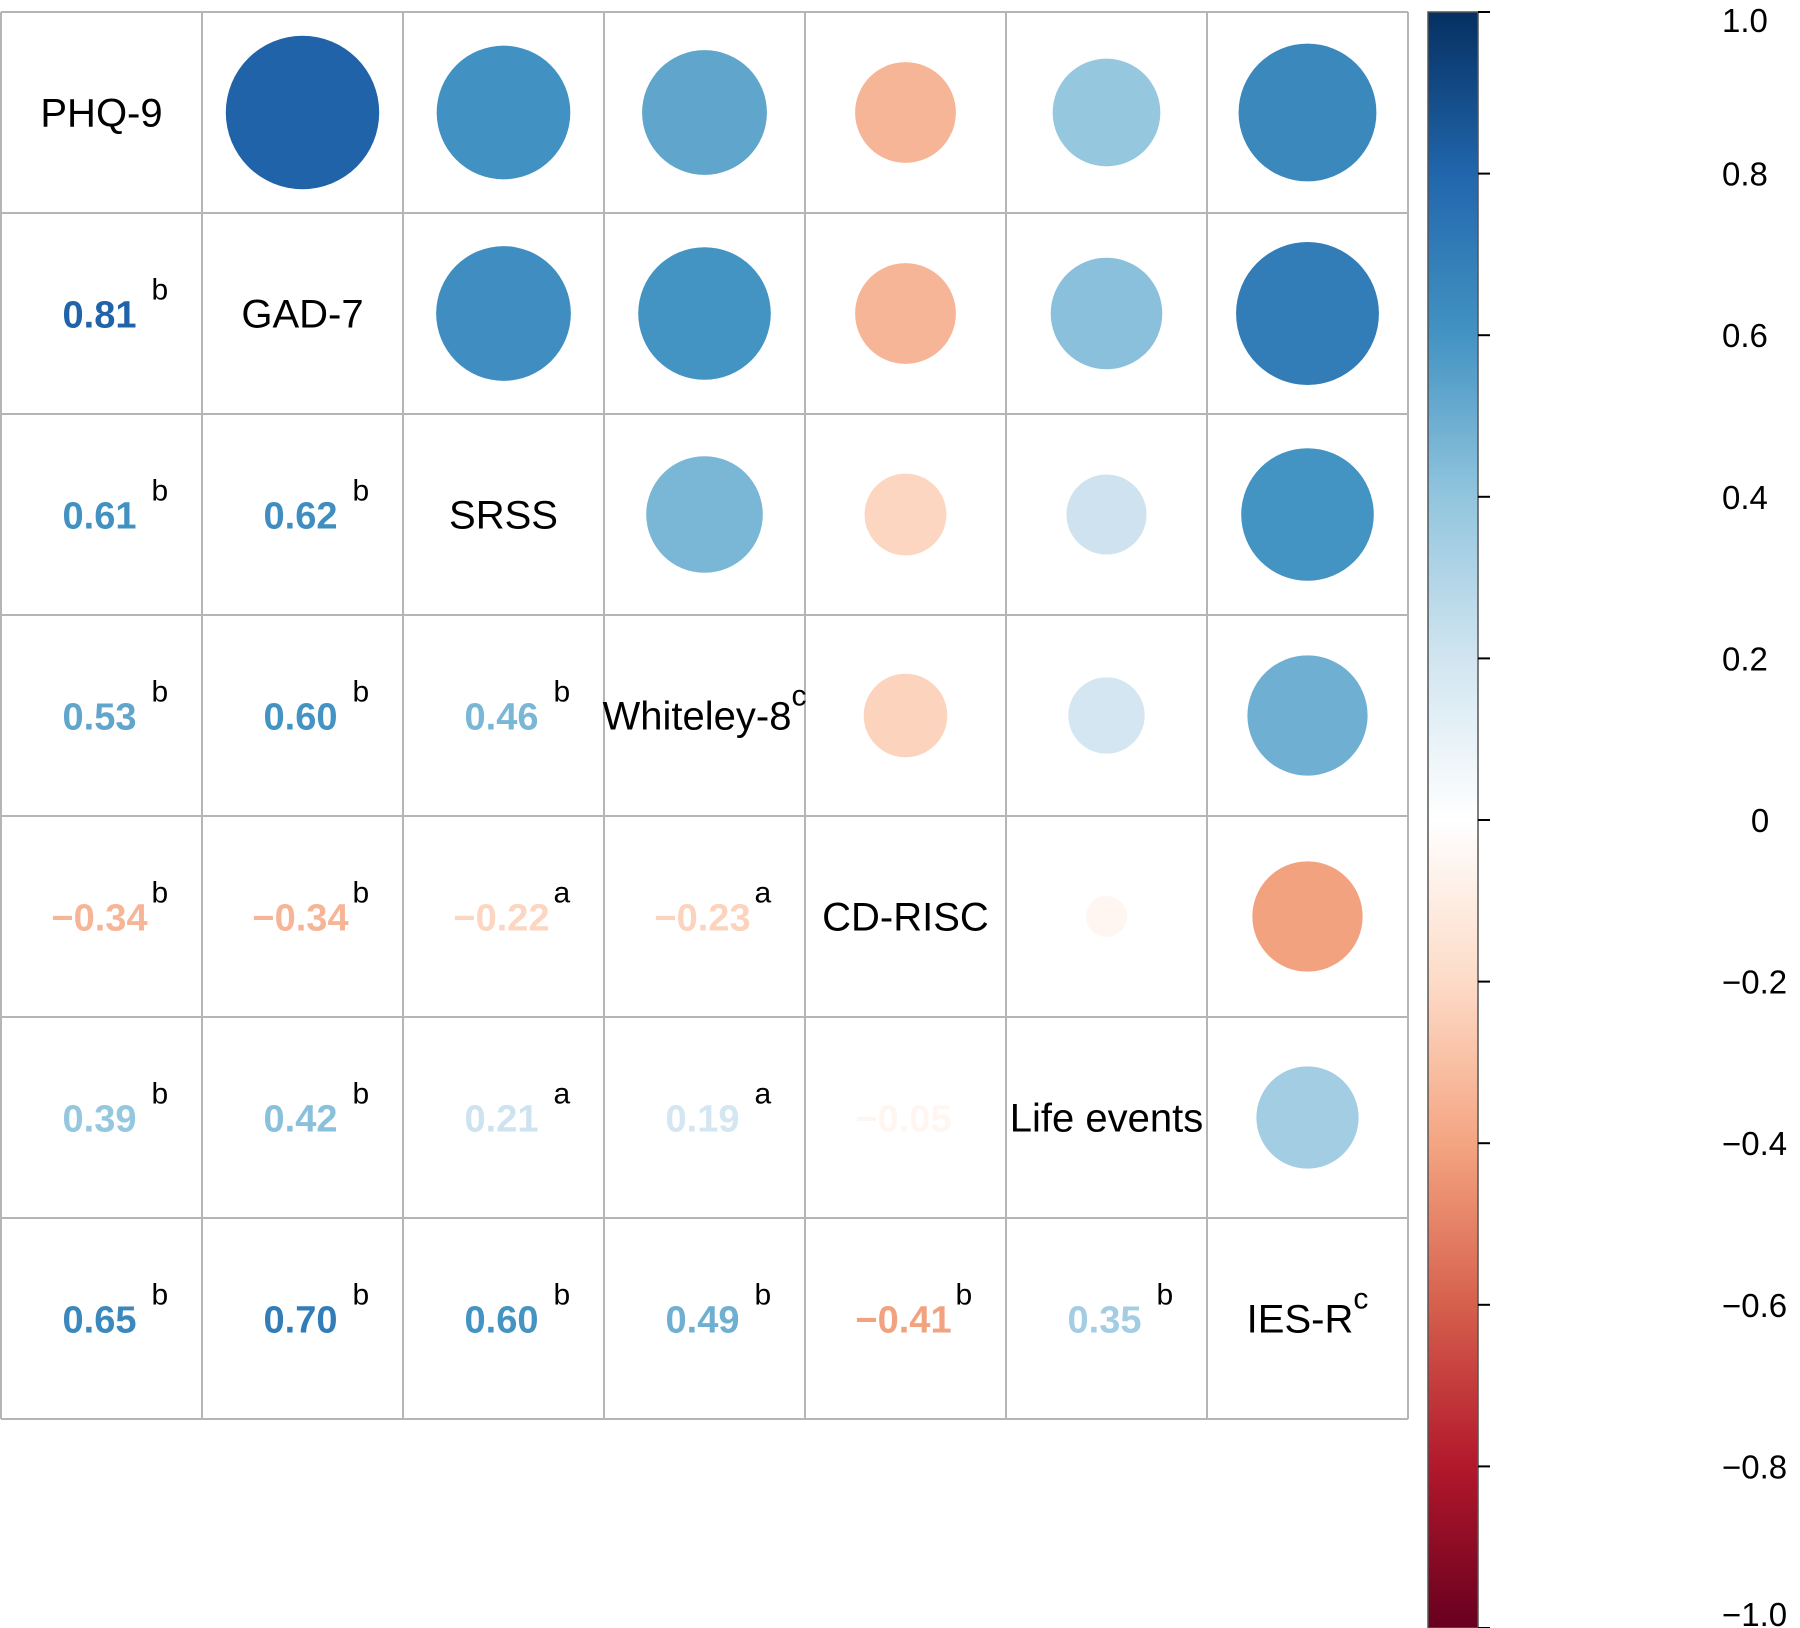 Image resolution: width=1800 pixels, height=1628 pixels. I want to click on colorbar-tick-label: 0.2, so click(1745, 658).